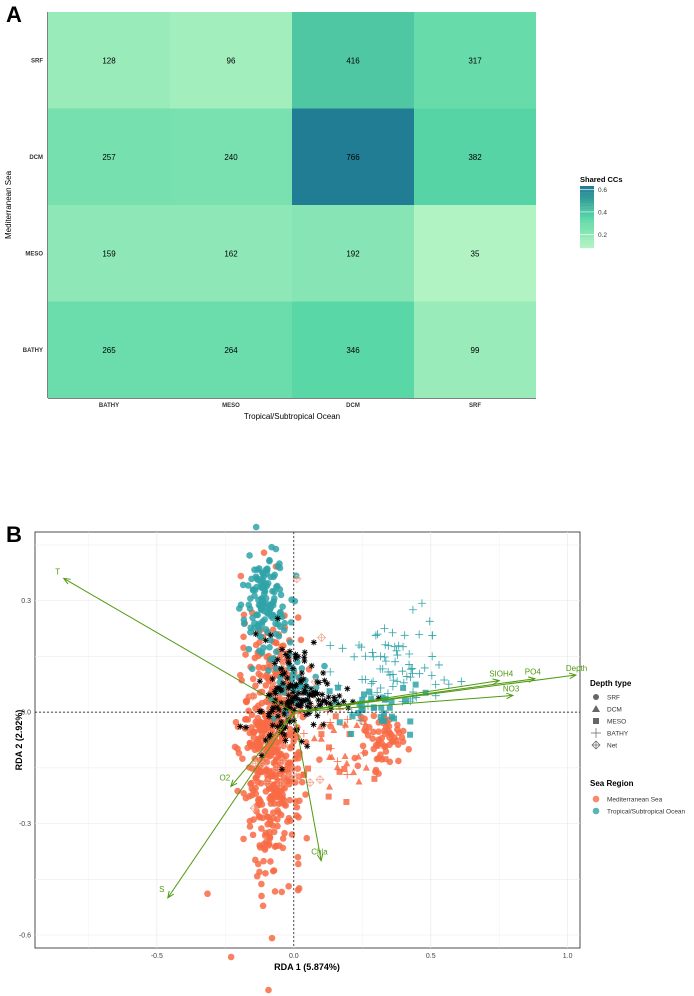 The height and width of the screenshot is (996, 694). What do you see at coordinates (276, 768) in the screenshot?
I see `data-point-net` at bounding box center [276, 768].